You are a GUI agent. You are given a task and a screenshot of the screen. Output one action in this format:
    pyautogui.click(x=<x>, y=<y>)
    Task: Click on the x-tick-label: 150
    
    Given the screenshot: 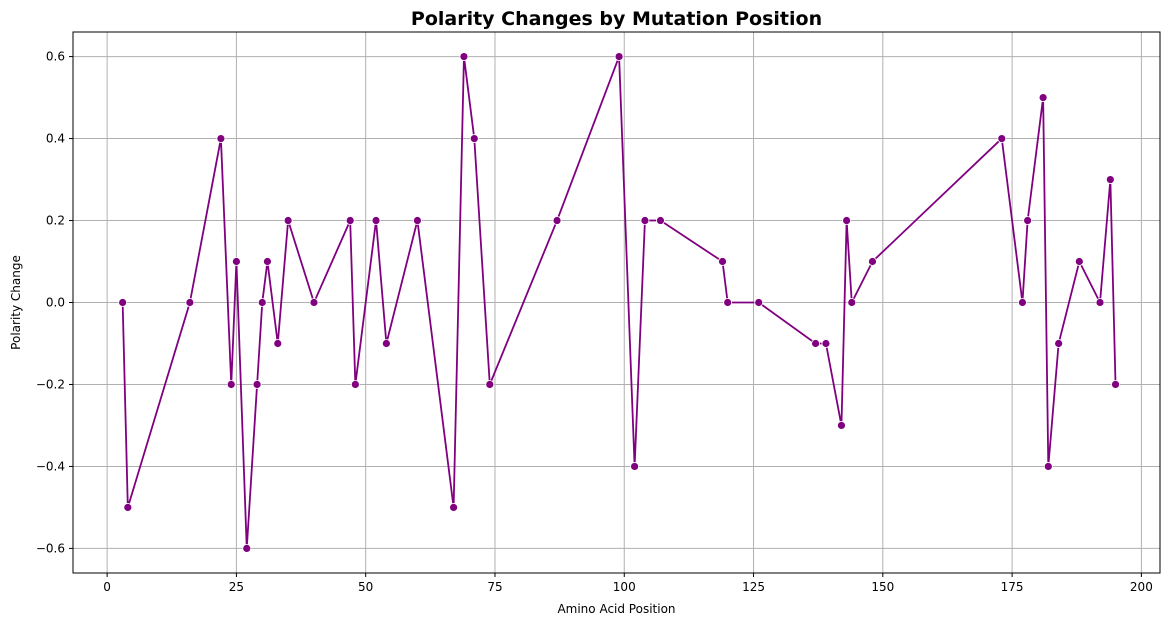 What is the action you would take?
    pyautogui.click(x=882, y=587)
    